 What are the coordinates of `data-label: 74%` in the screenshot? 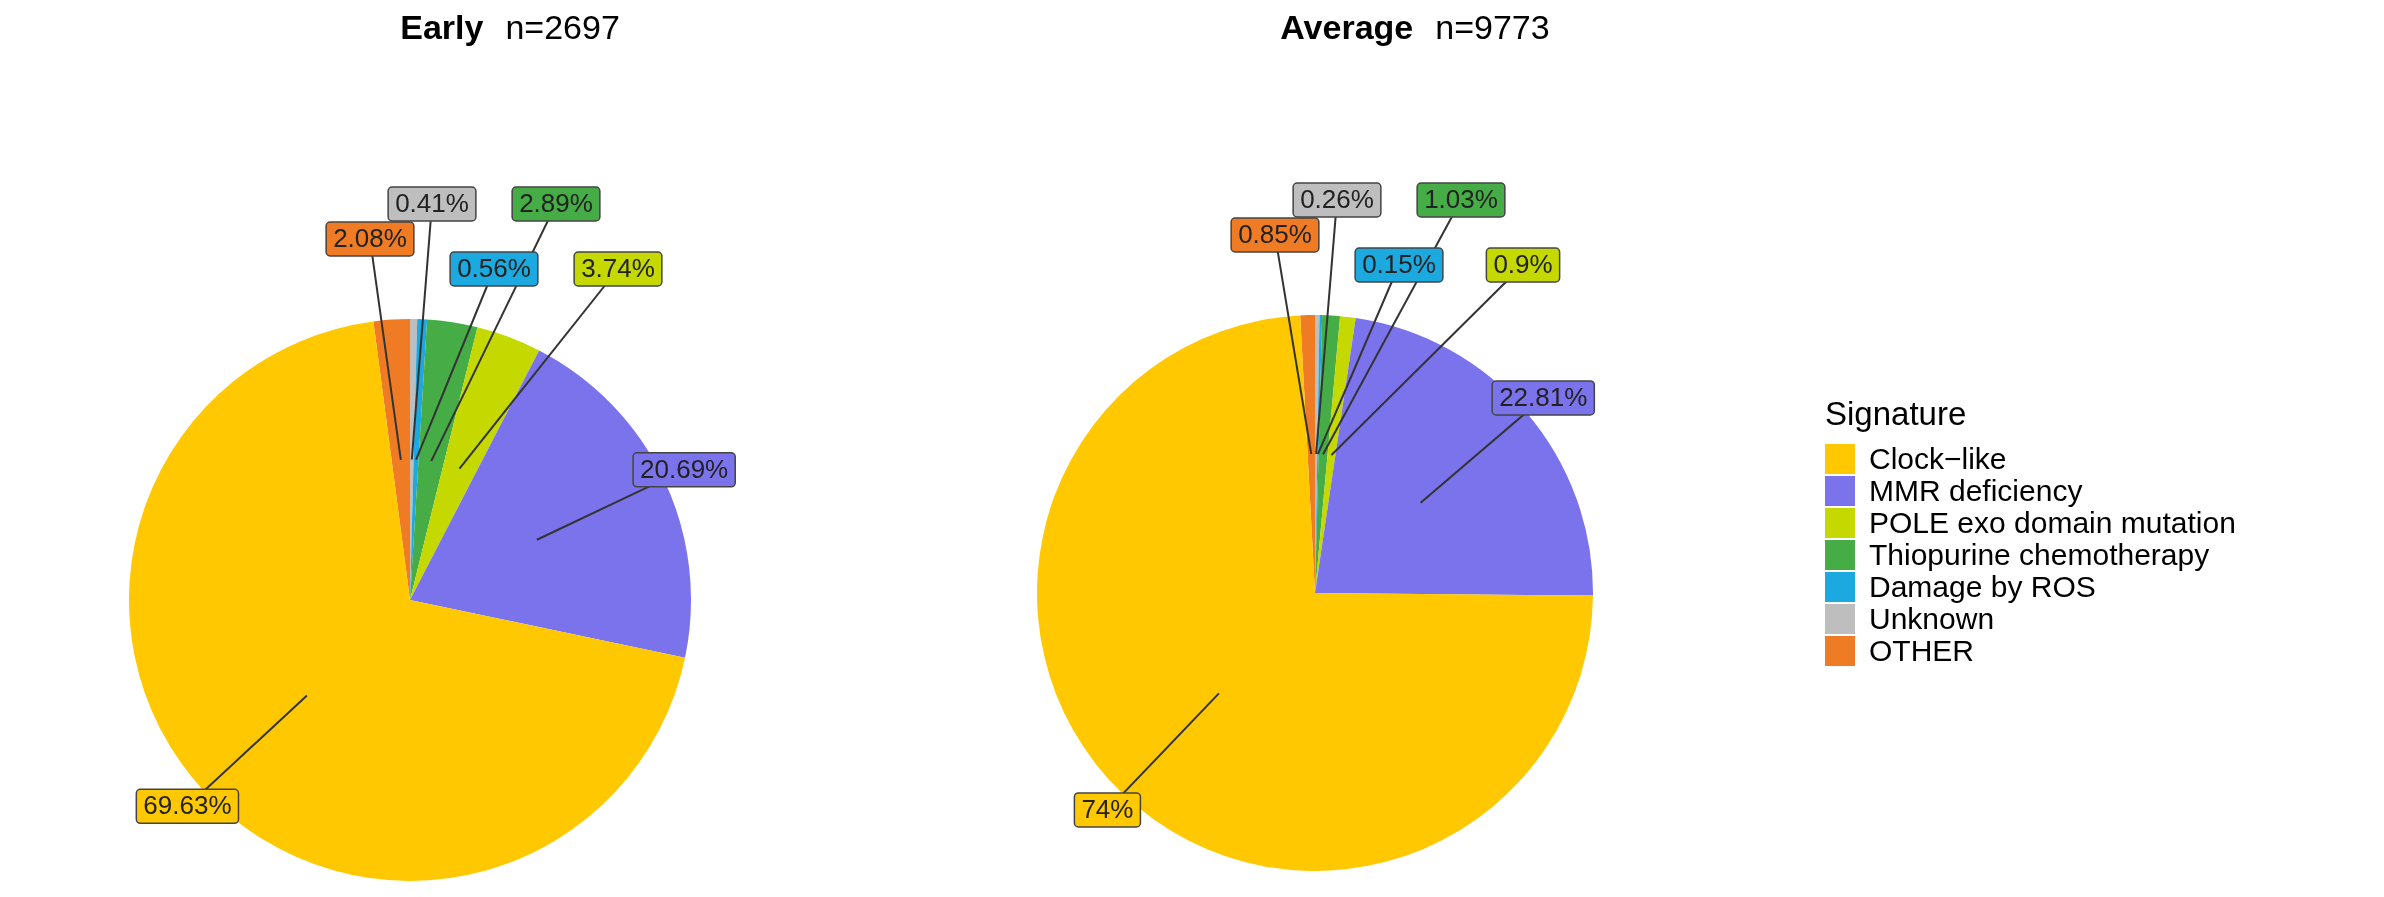 It's located at (1107, 809).